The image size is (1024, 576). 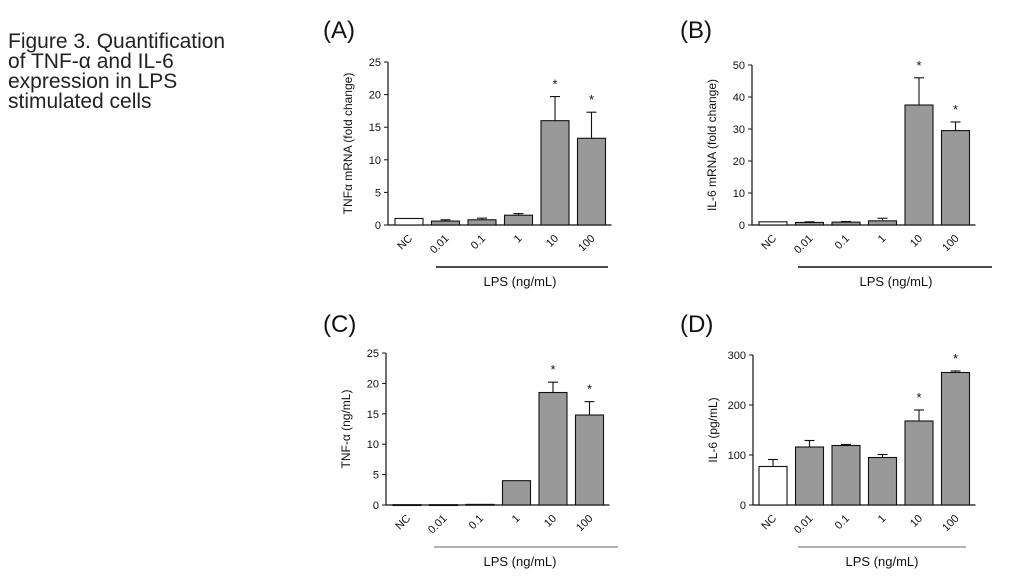 I want to click on caption-line: of TNF-α and IL-6, so click(x=91, y=61).